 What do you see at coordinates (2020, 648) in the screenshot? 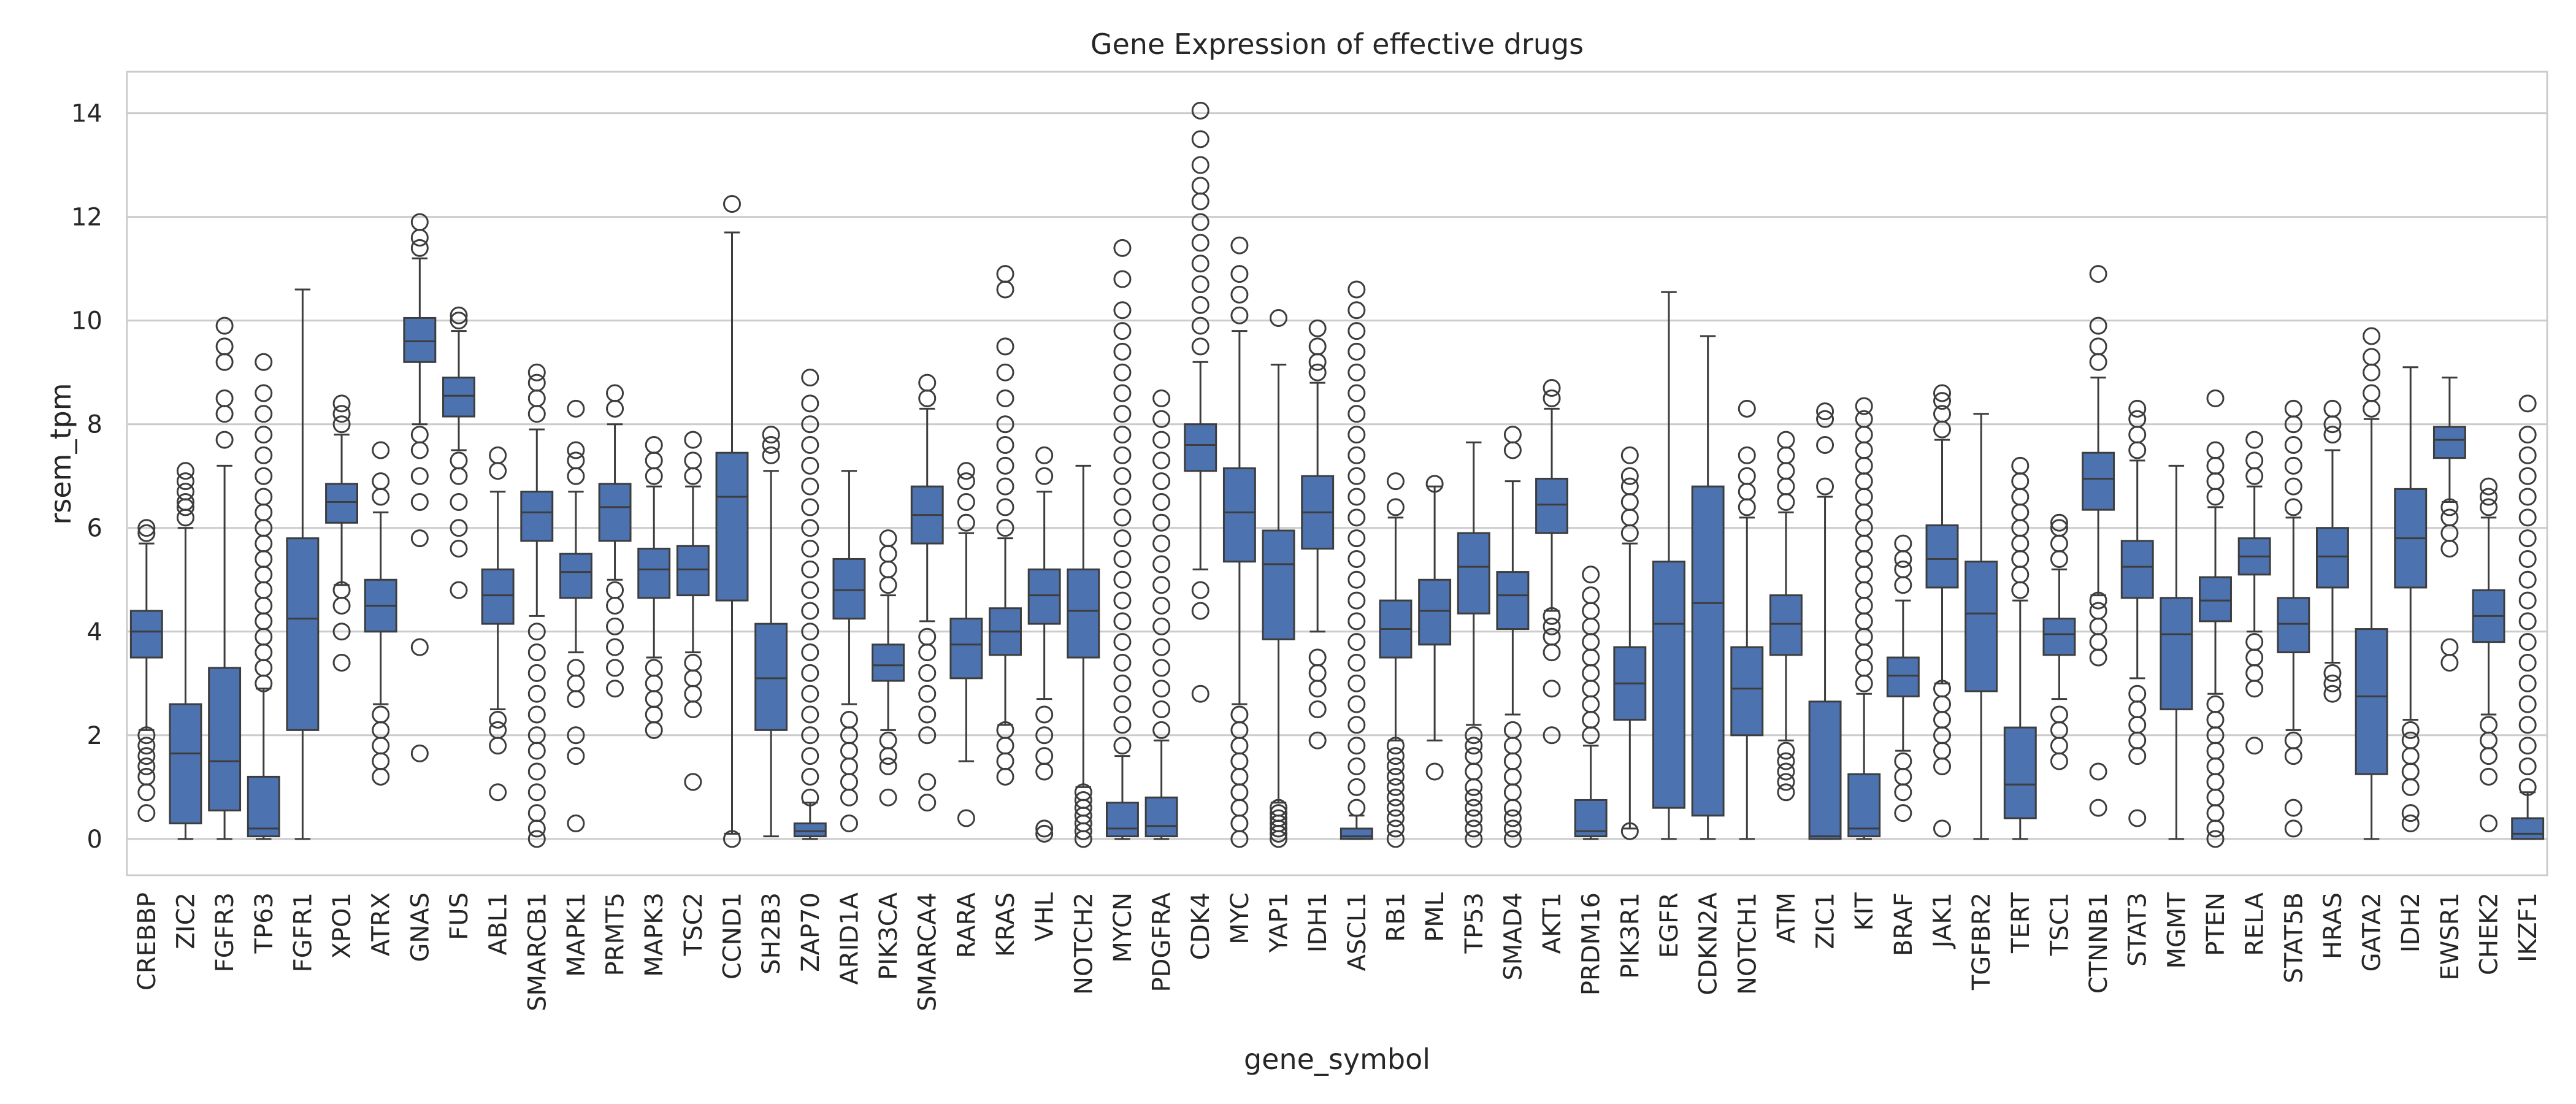
I see `box-tert` at bounding box center [2020, 648].